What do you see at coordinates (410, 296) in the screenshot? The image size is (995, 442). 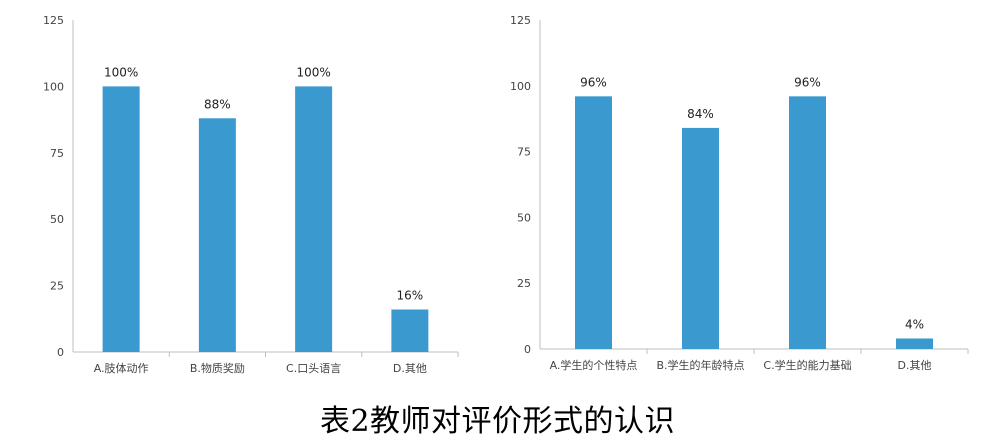 I see `bar-value-label: 16%` at bounding box center [410, 296].